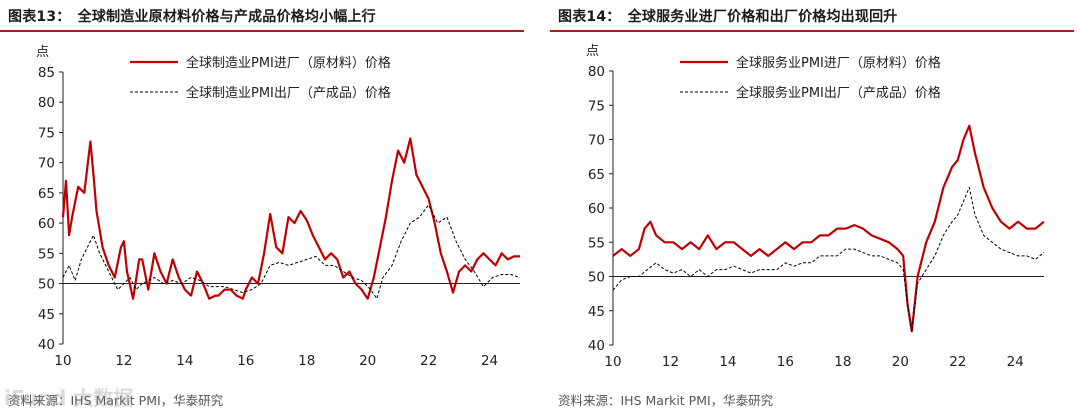  What do you see at coordinates (46, 73) in the screenshot?
I see `y-tick-label: 85` at bounding box center [46, 73].